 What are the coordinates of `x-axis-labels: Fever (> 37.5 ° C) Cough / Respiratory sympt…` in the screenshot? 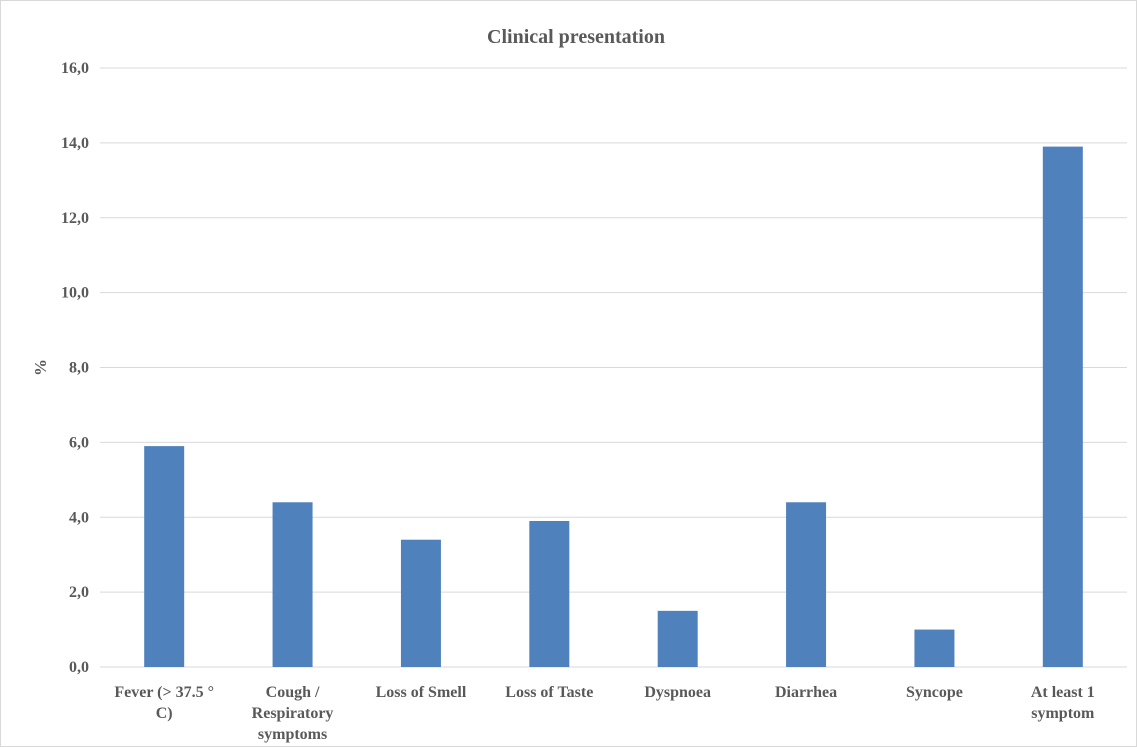 It's located at (604, 713).